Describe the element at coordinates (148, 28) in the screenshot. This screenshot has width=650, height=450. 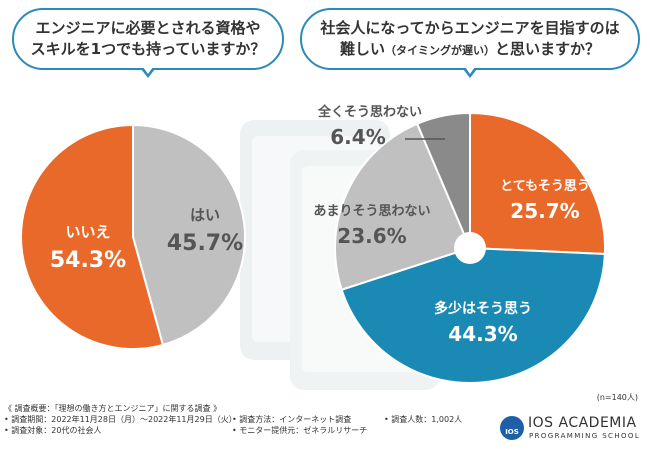
I see `question-1-line-1: エンジニアに必要とされる資格や` at that location.